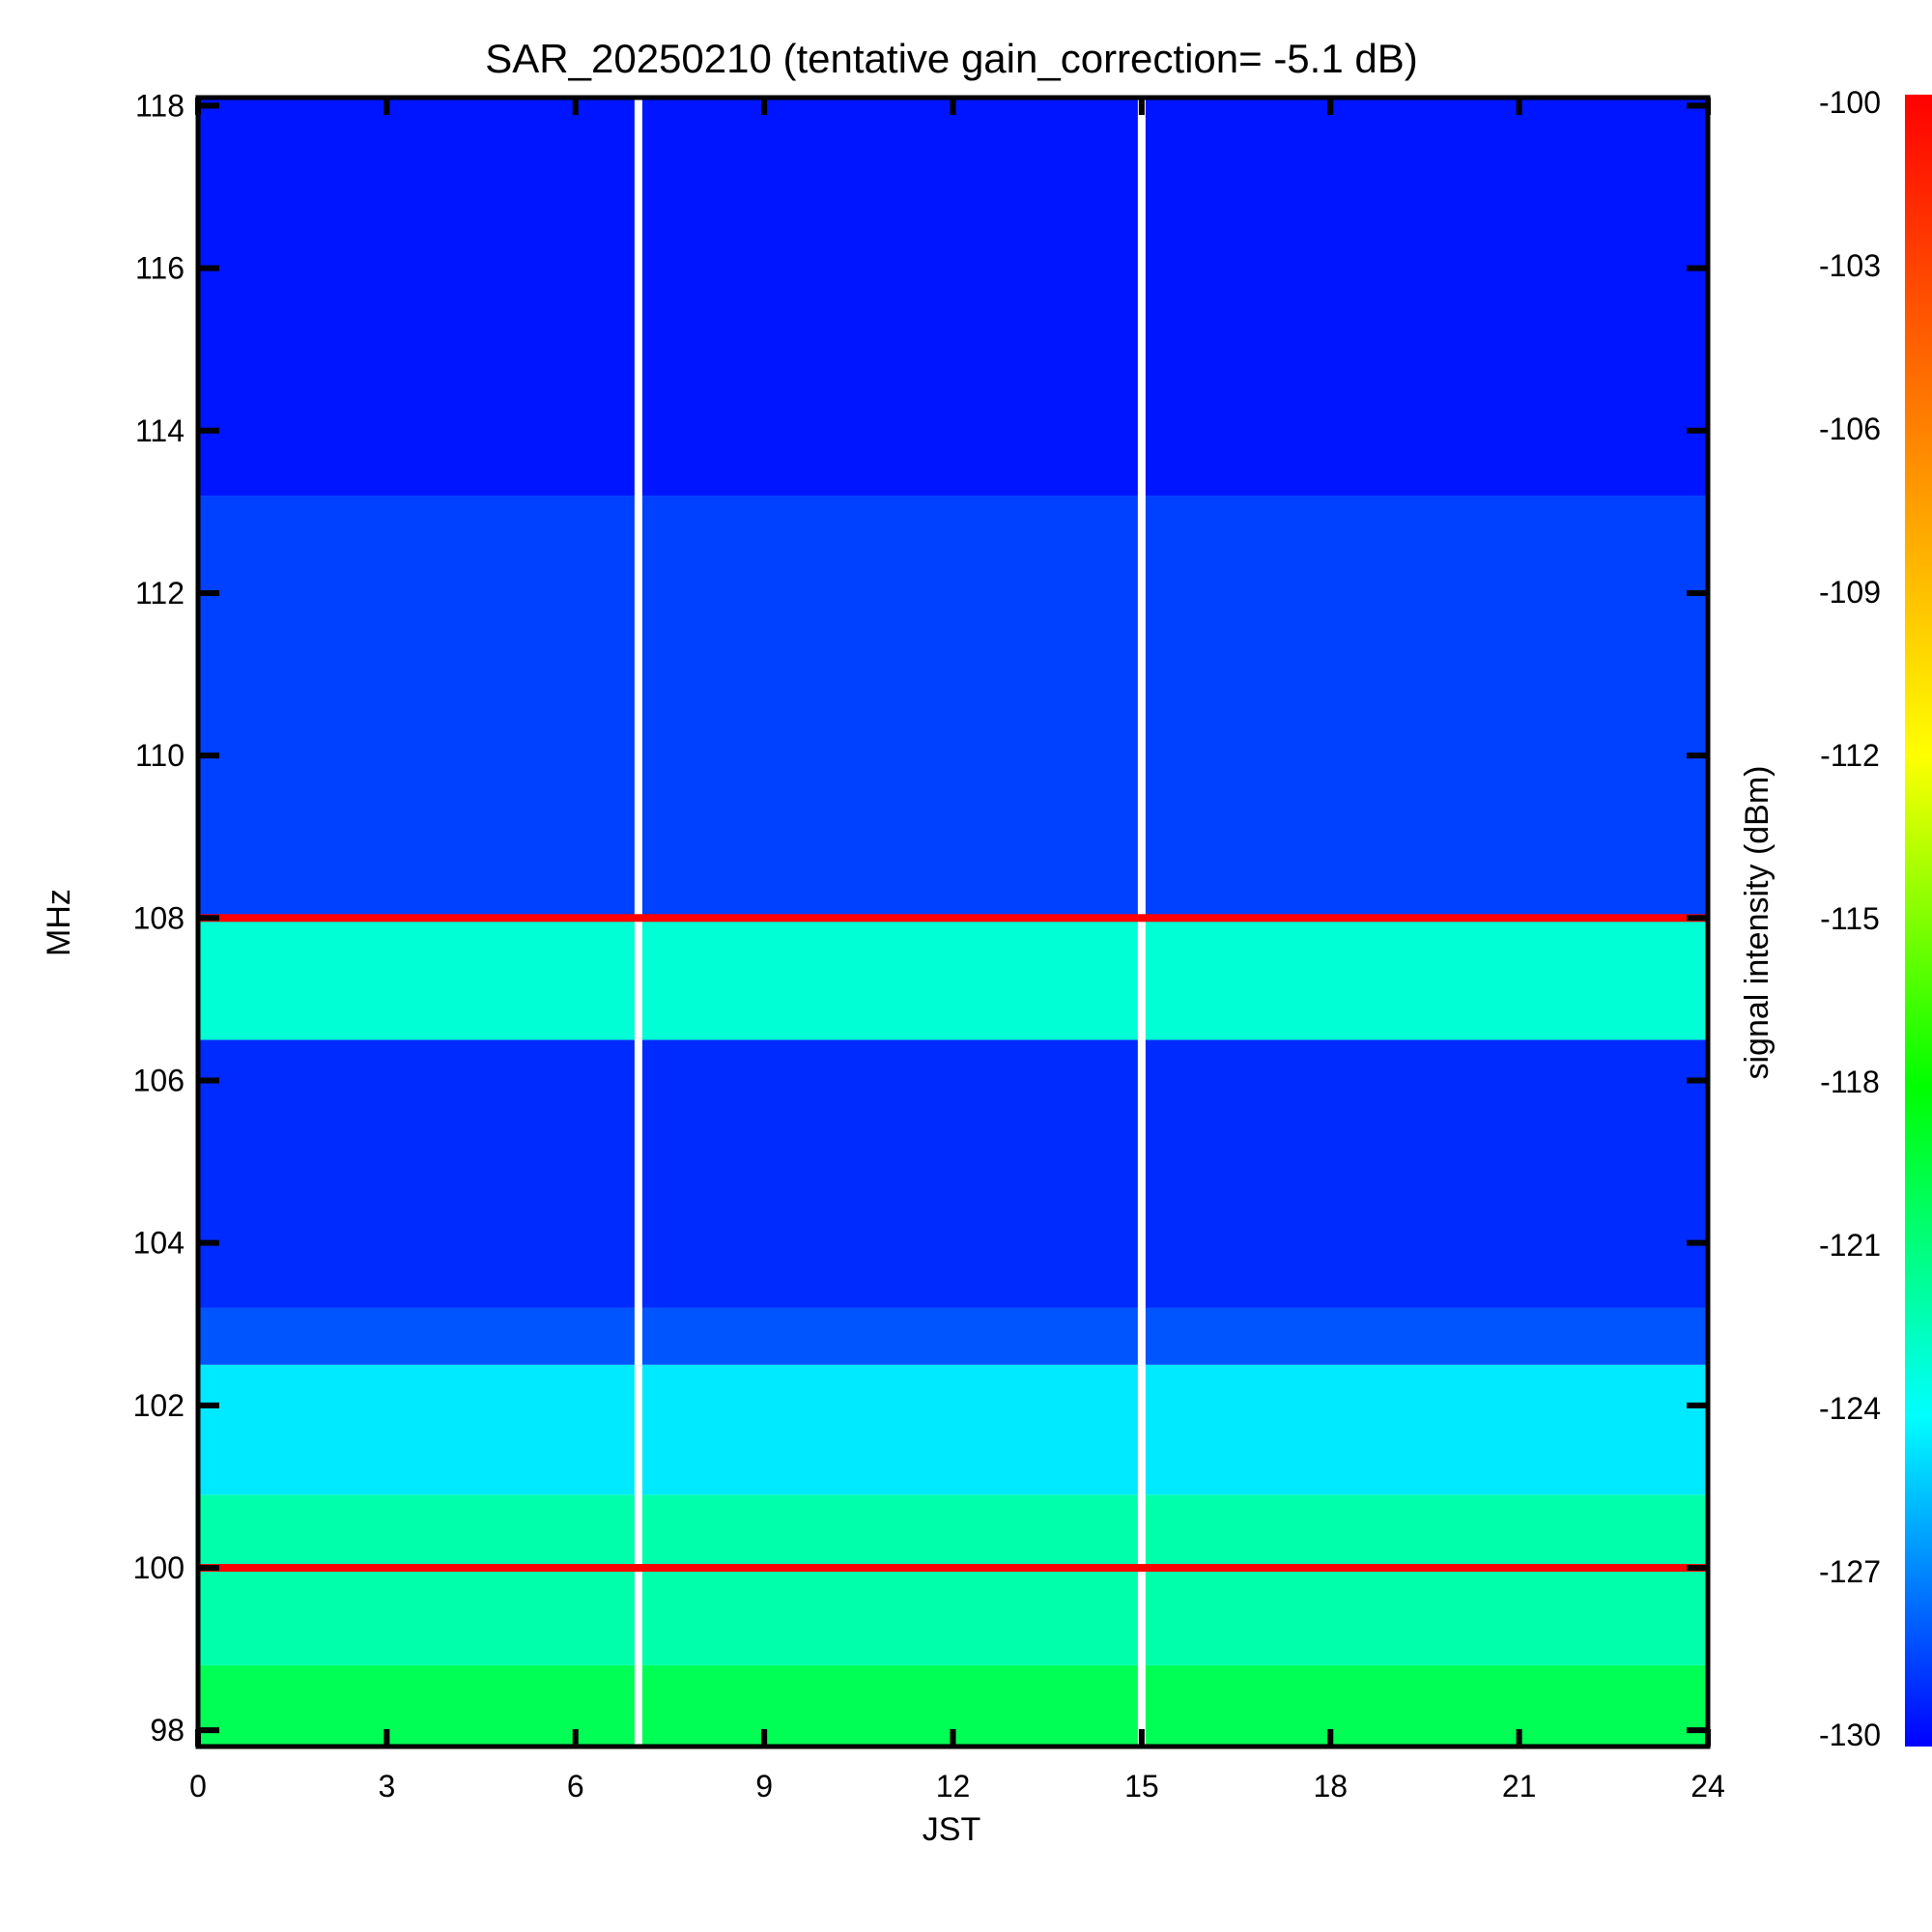 The width and height of the screenshot is (1932, 1932). What do you see at coordinates (198, 1786) in the screenshot?
I see `x-tick-label: 0` at bounding box center [198, 1786].